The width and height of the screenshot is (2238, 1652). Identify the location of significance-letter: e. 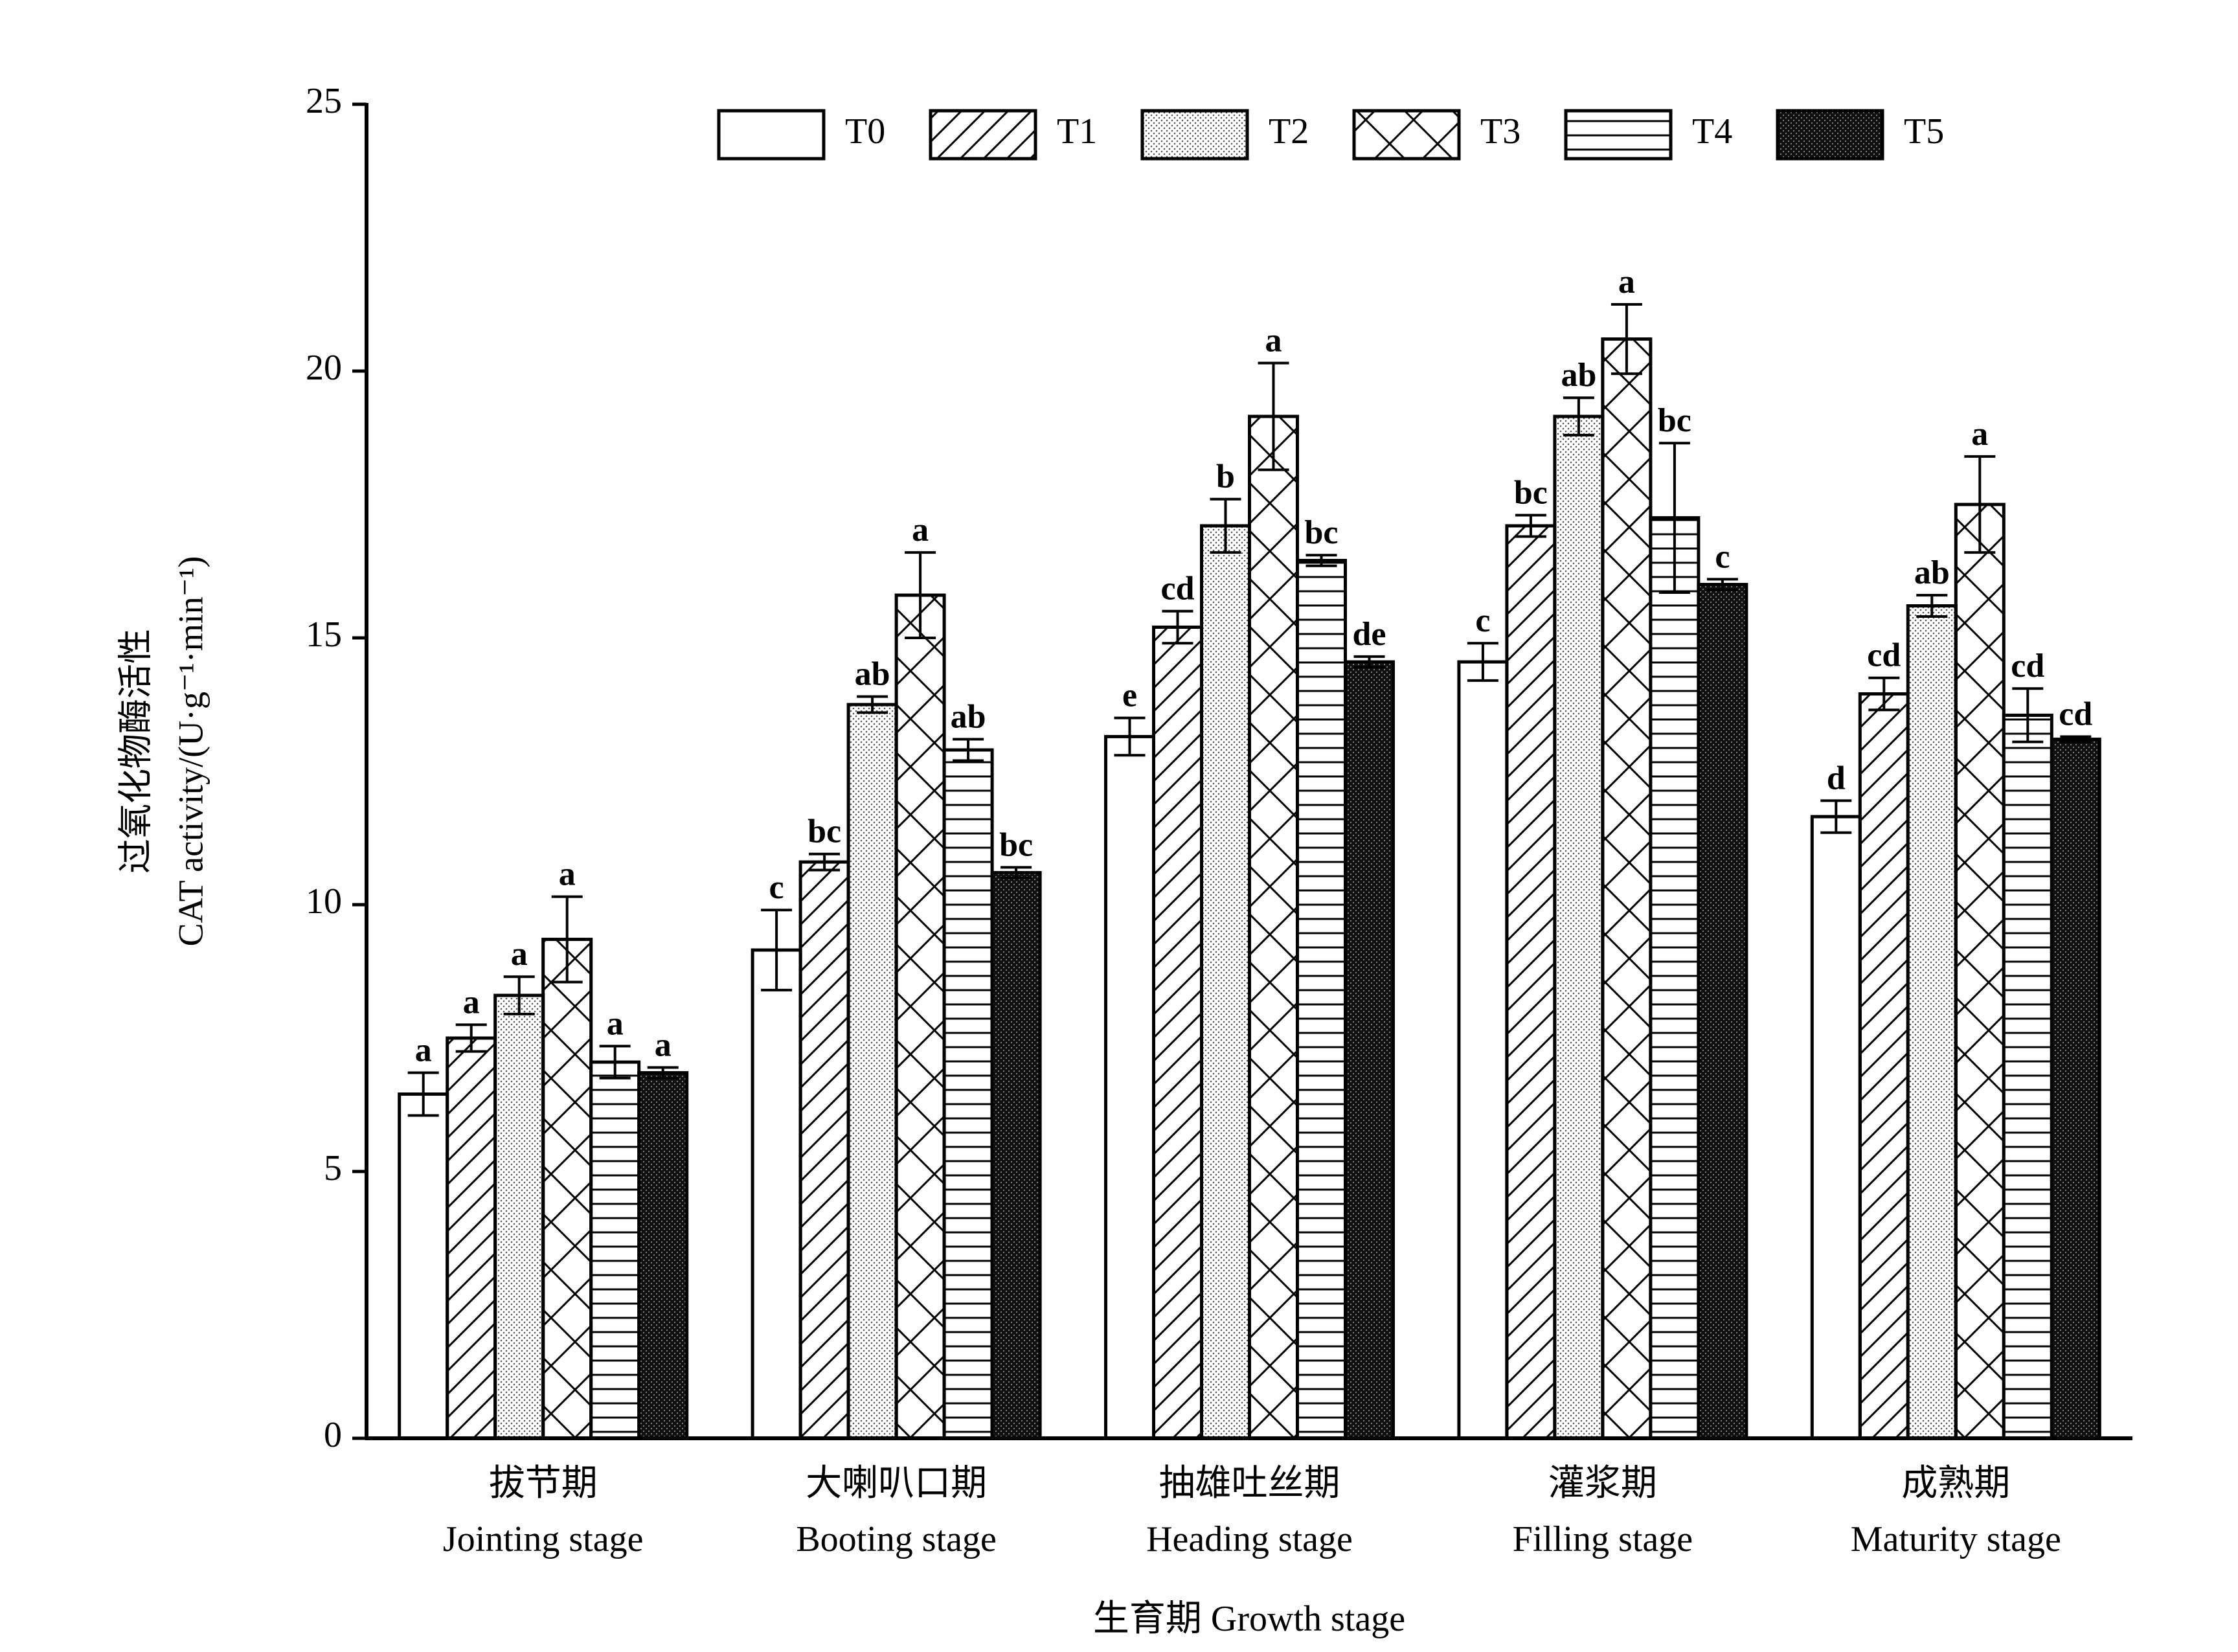
(1129, 696).